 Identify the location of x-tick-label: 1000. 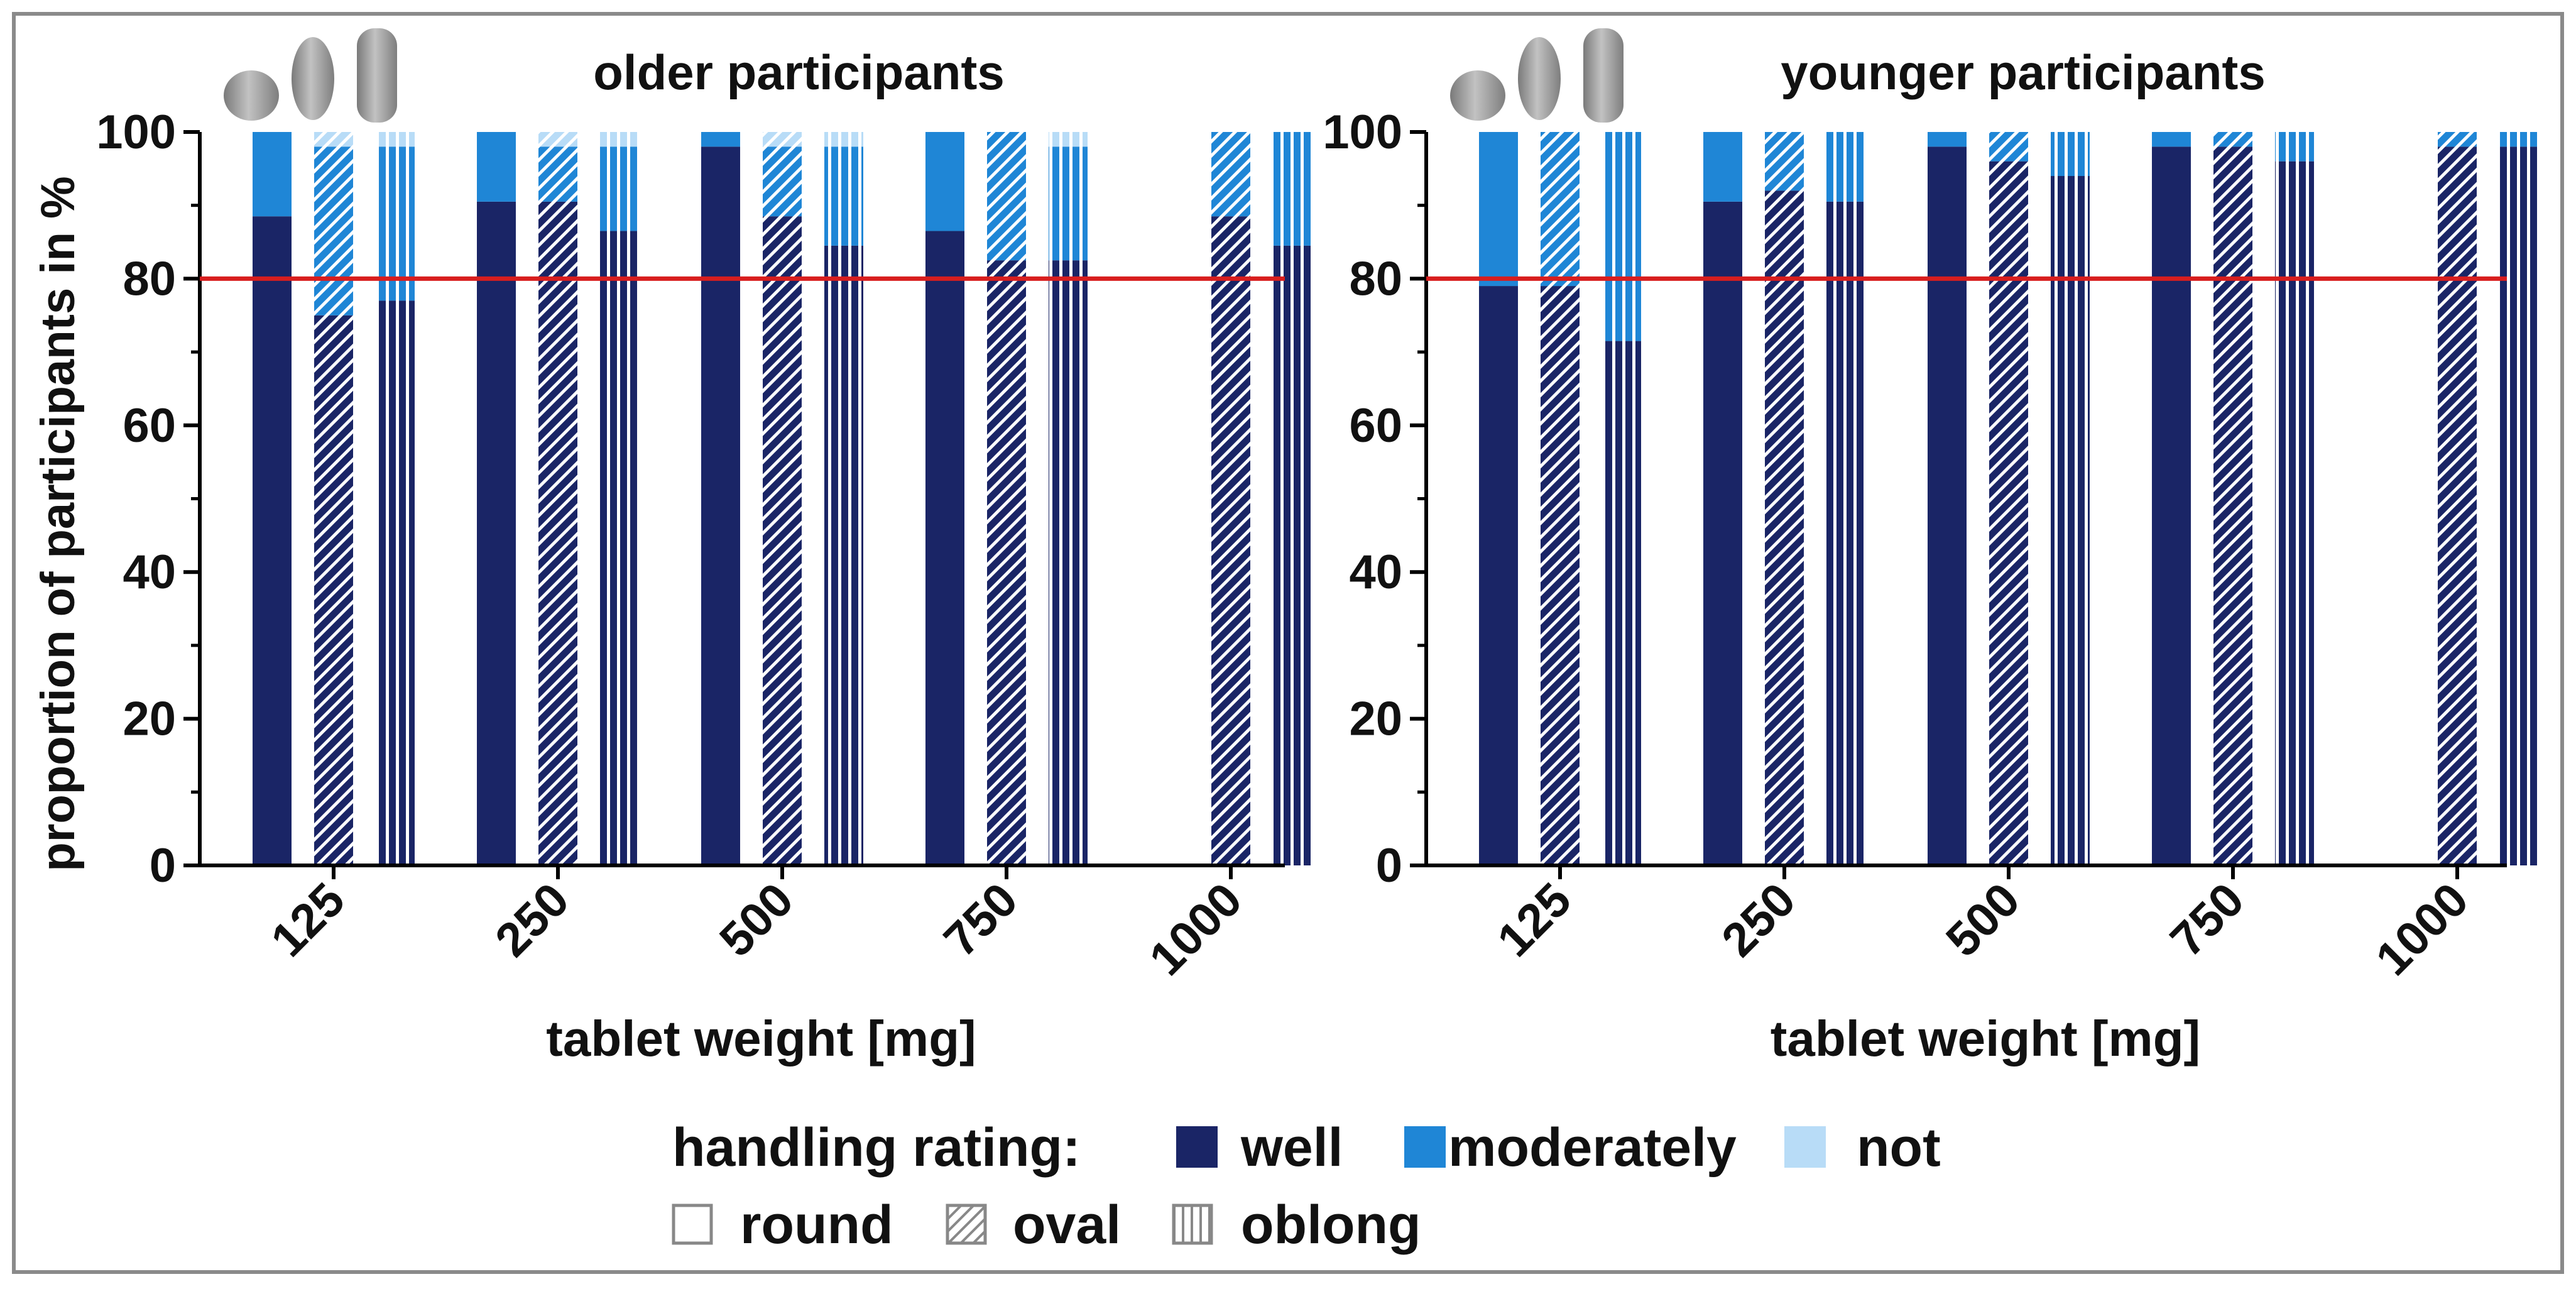
(2422, 929).